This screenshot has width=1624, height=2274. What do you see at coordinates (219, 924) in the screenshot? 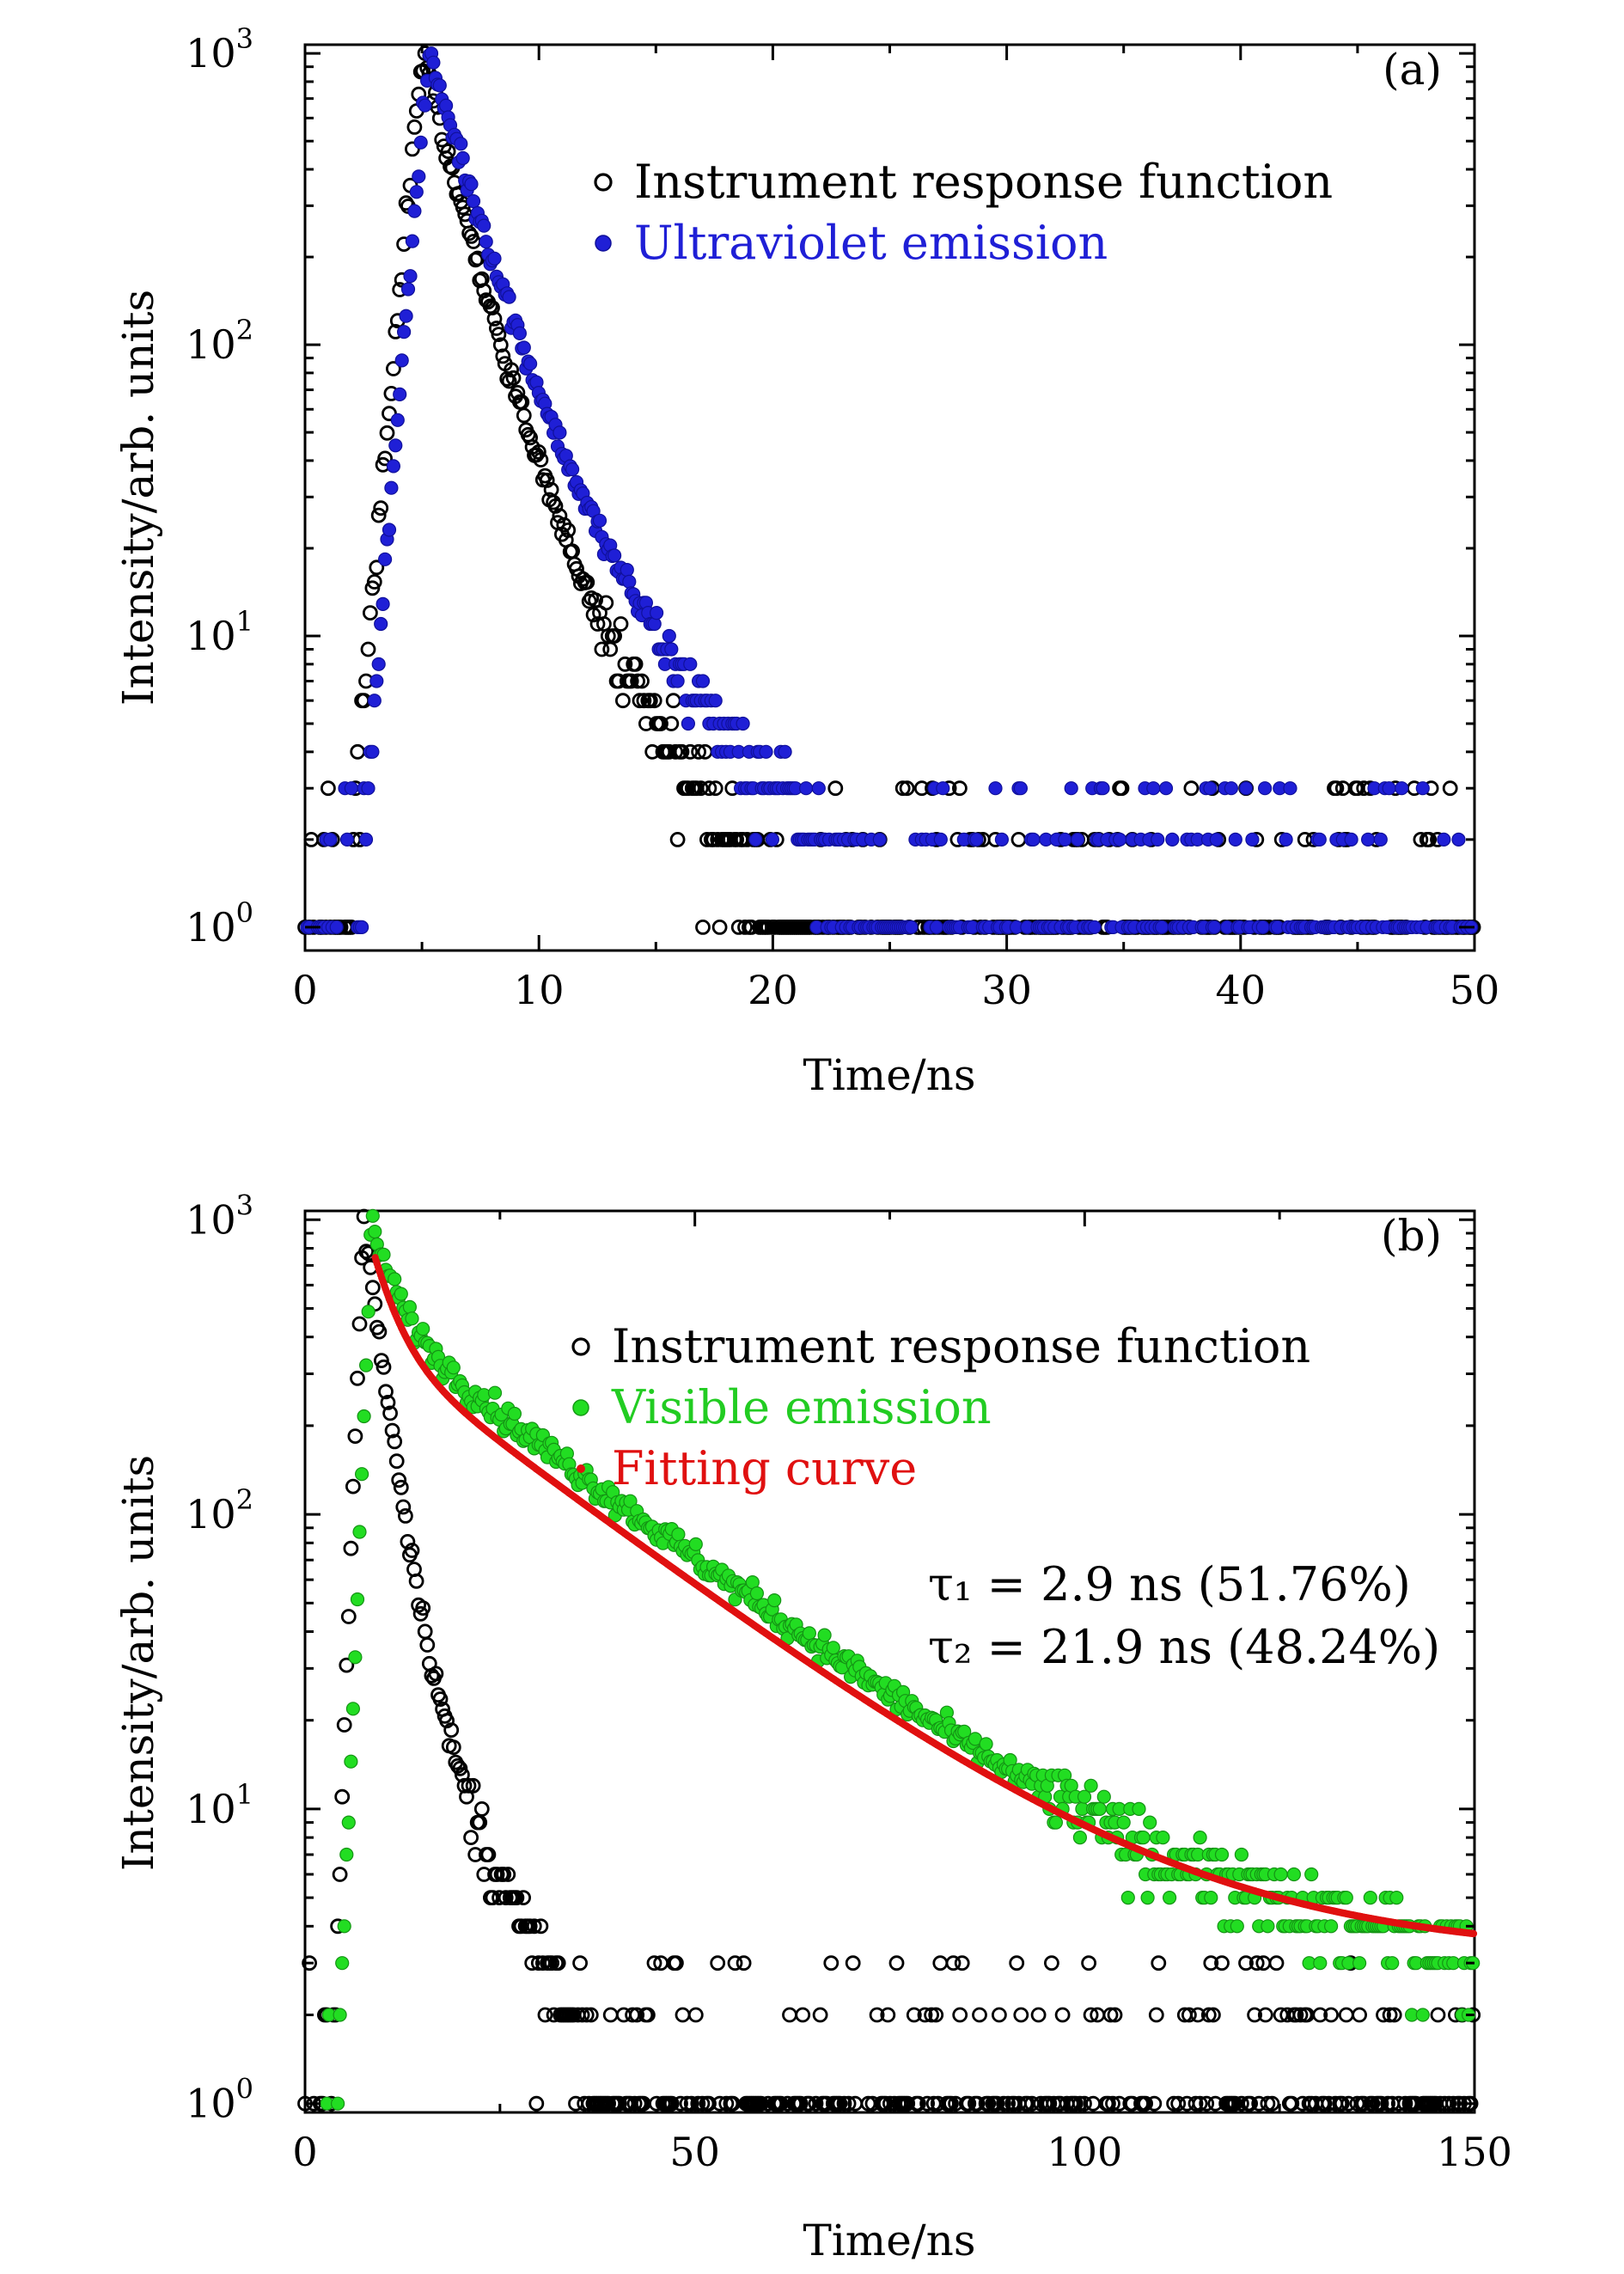
I see `panel-a-y-tick-label: 10⁰` at bounding box center [219, 924].